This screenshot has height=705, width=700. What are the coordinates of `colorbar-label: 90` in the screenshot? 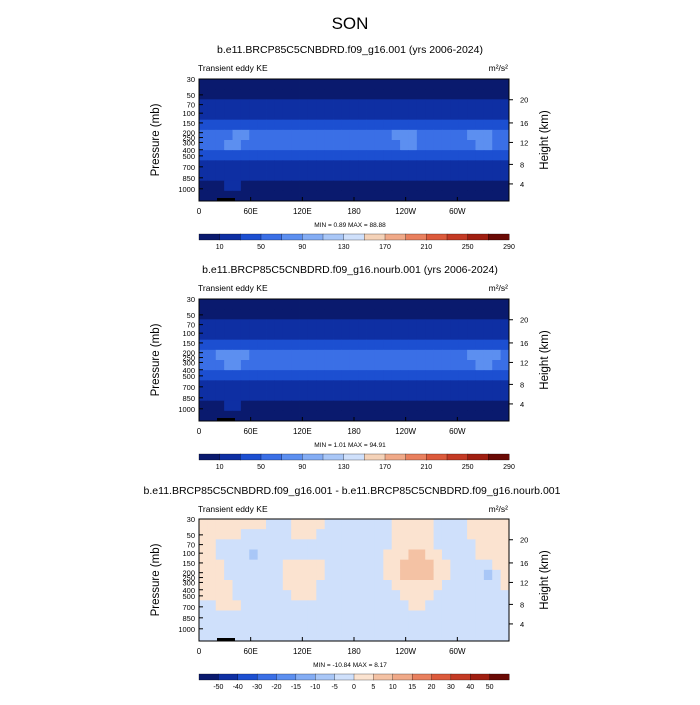 It's located at (302, 247).